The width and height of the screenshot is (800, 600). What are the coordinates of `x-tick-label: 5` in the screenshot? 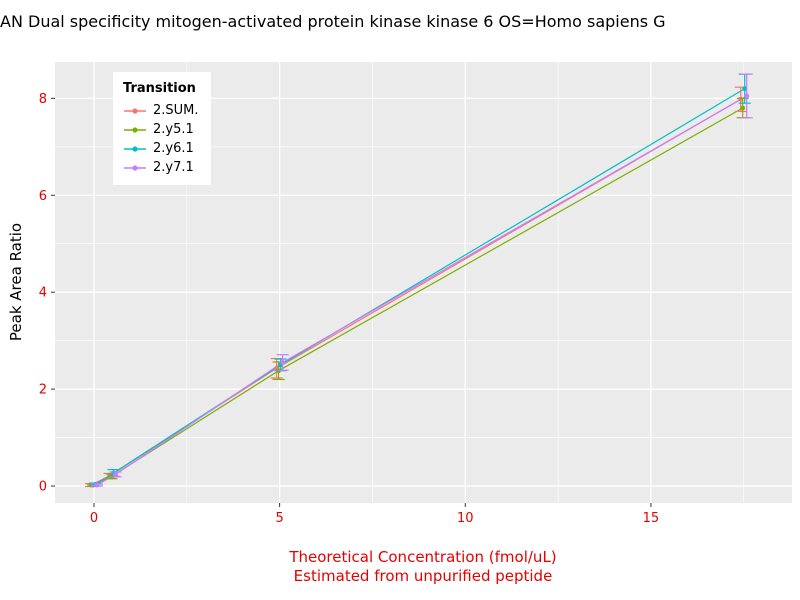 It's located at (279, 518).